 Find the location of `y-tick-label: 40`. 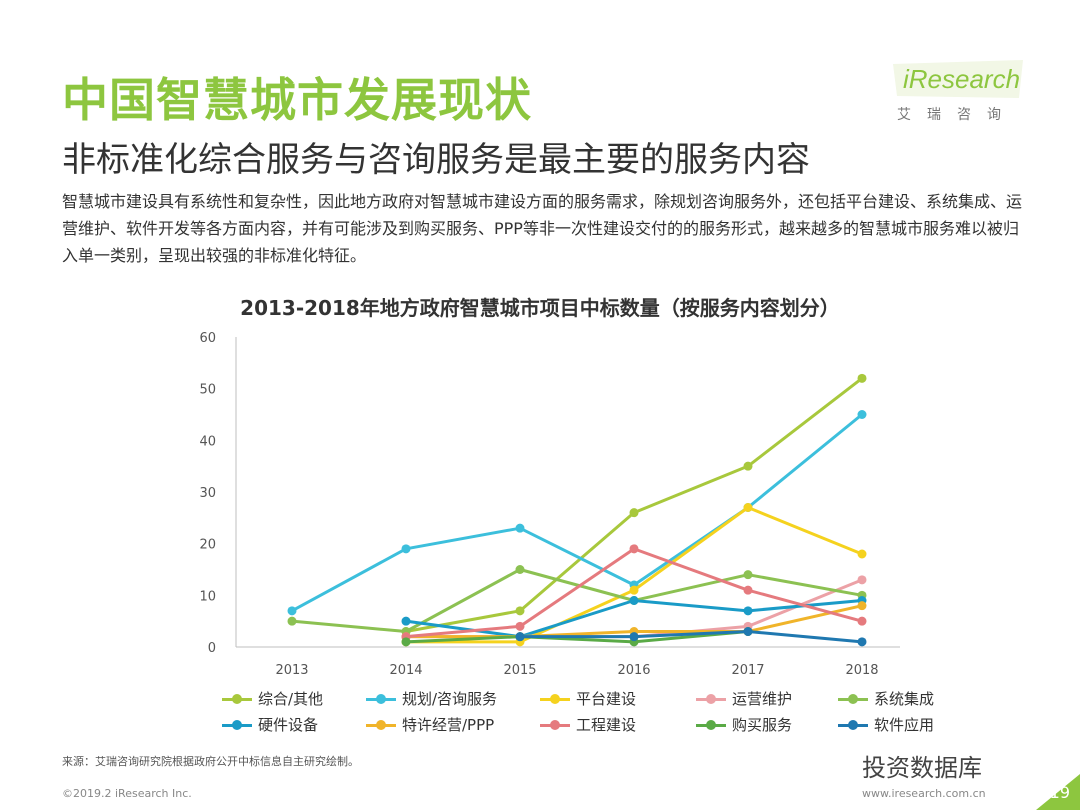

y-tick-label: 40 is located at coordinates (207, 441).